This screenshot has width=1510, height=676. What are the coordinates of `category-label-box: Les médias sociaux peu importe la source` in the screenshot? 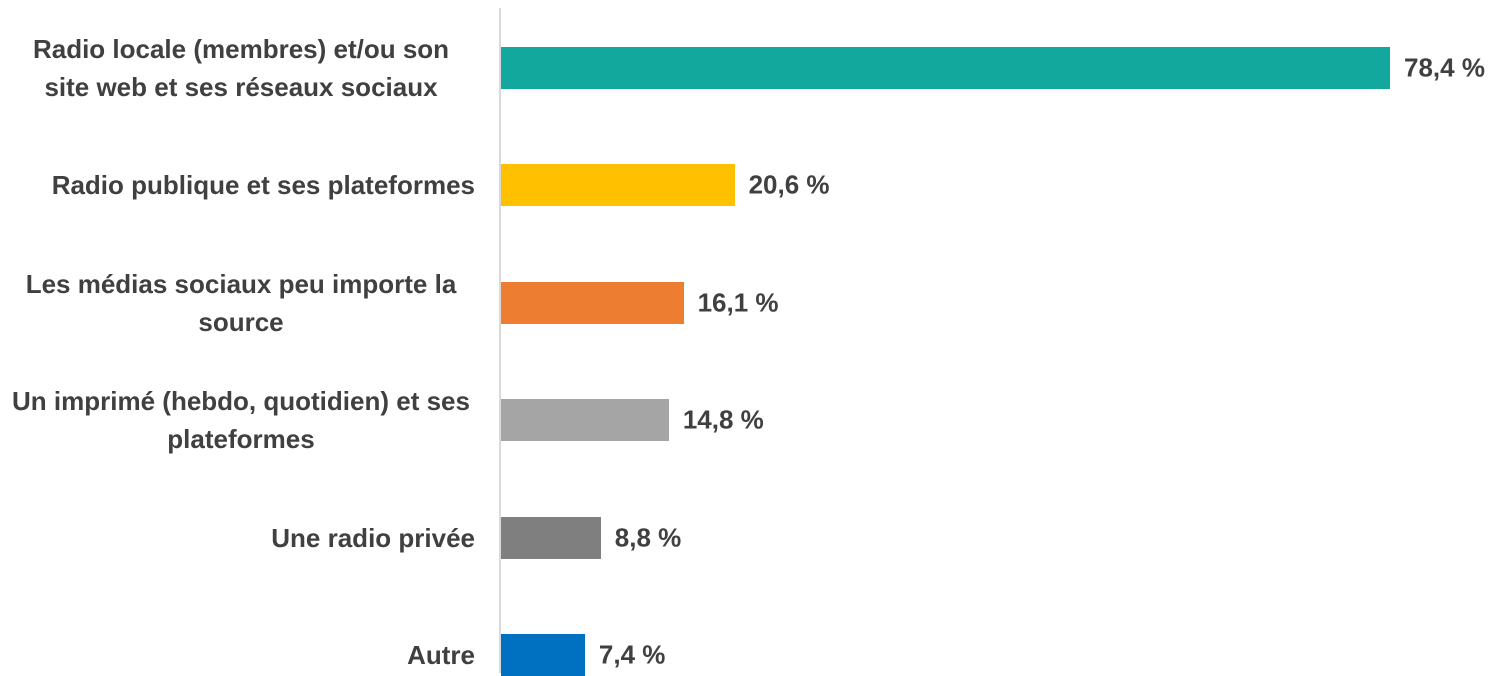 It's located at (237, 303).